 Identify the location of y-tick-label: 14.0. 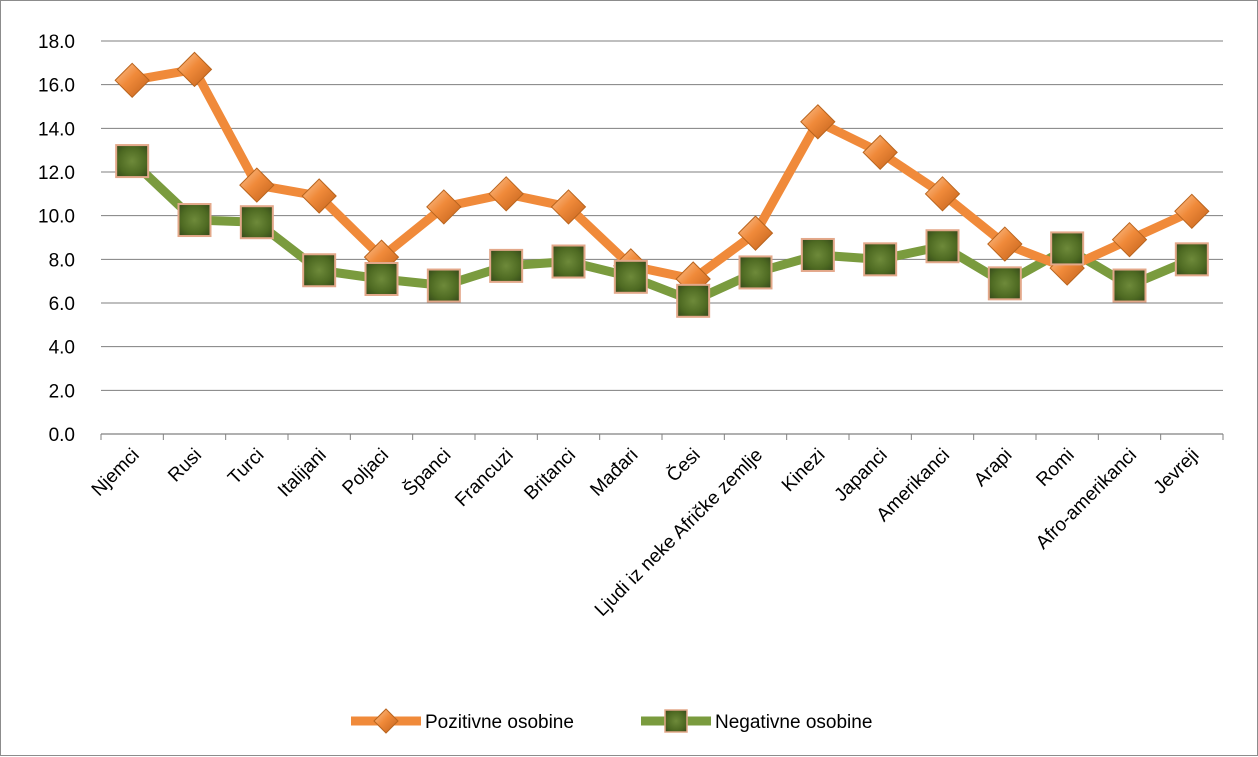
(56, 129).